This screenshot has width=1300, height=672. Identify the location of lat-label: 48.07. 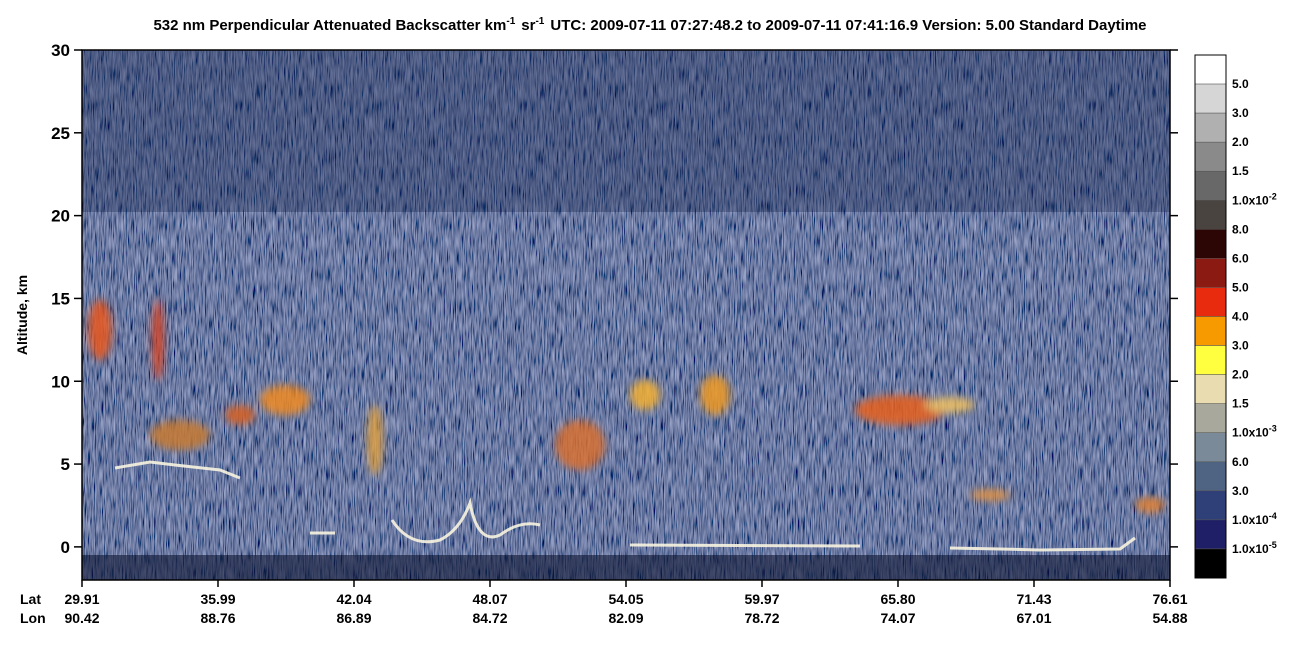
(489, 599).